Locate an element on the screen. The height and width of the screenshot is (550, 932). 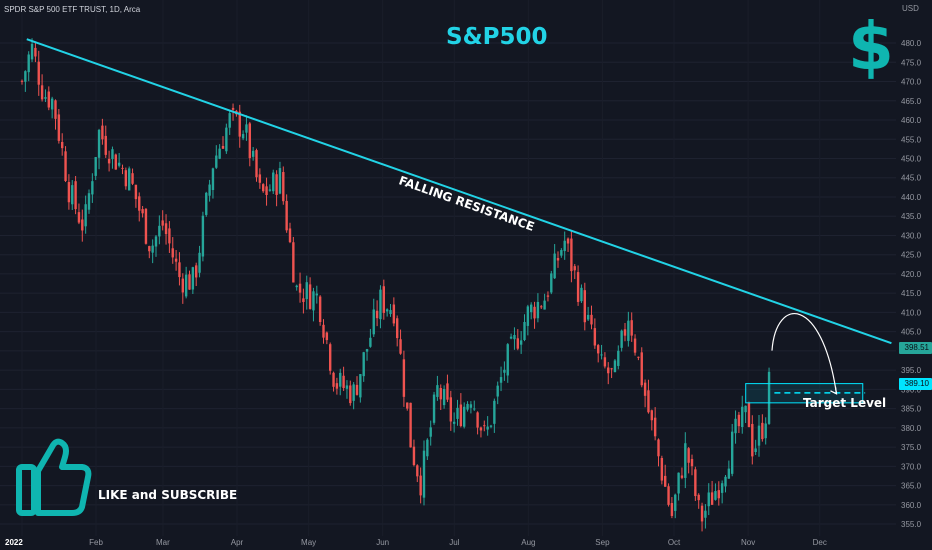
x-tick-label: May is located at coordinates (308, 542).